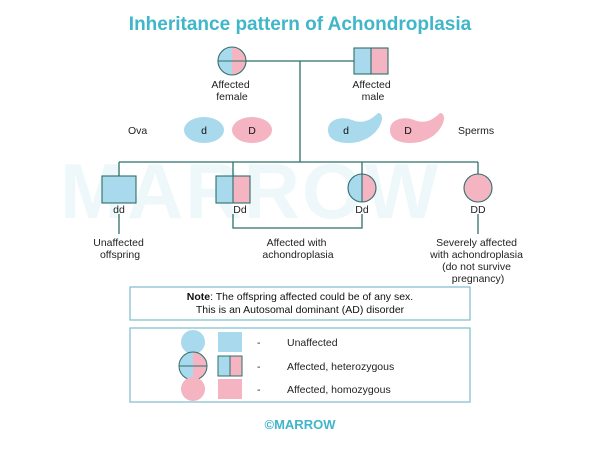 This screenshot has height=450, width=600. I want to click on legend-heterozygous-symbols, so click(210, 366).